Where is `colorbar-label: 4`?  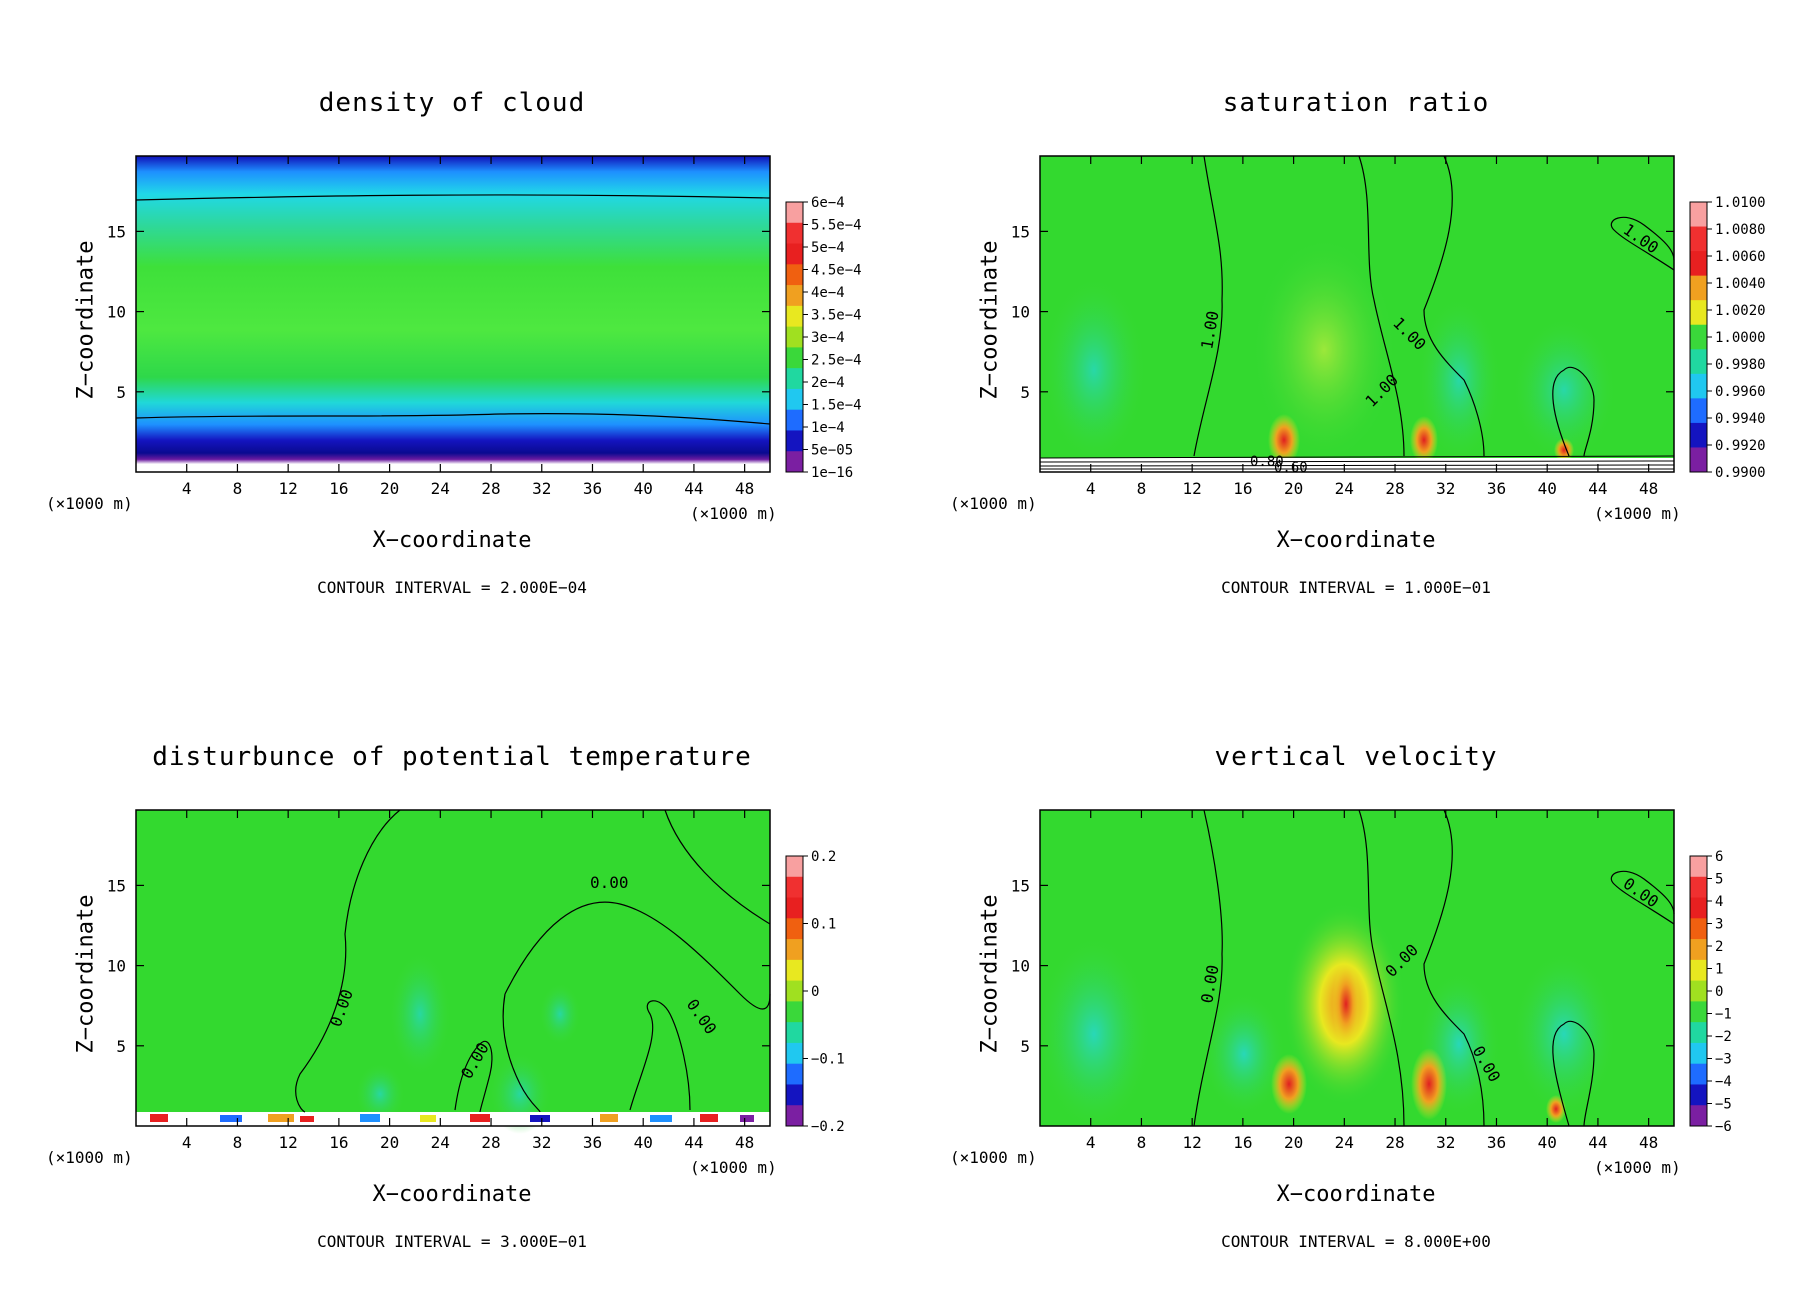 colorbar-label: 4 is located at coordinates (1719, 902).